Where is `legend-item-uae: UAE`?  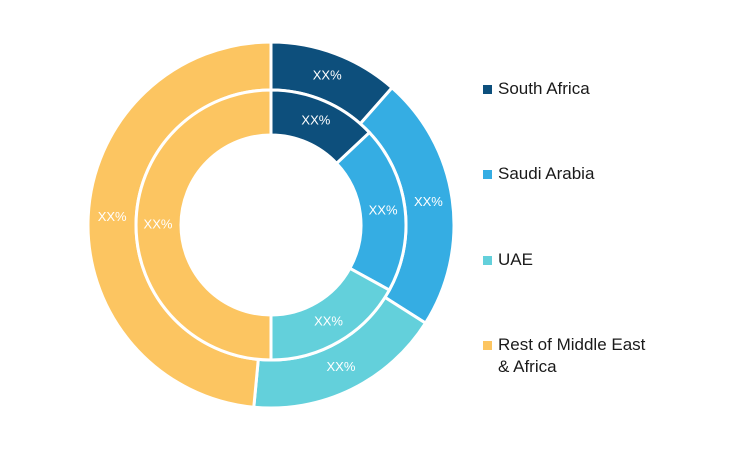
legend-item-uae: UAE is located at coordinates (570, 260).